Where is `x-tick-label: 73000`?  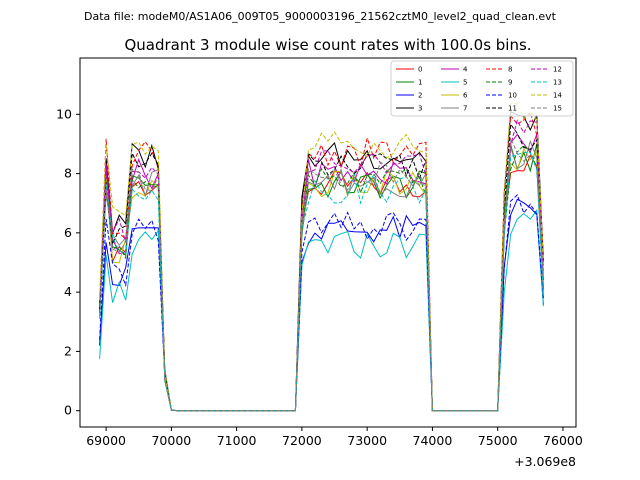
x-tick-label: 73000 is located at coordinates (367, 440).